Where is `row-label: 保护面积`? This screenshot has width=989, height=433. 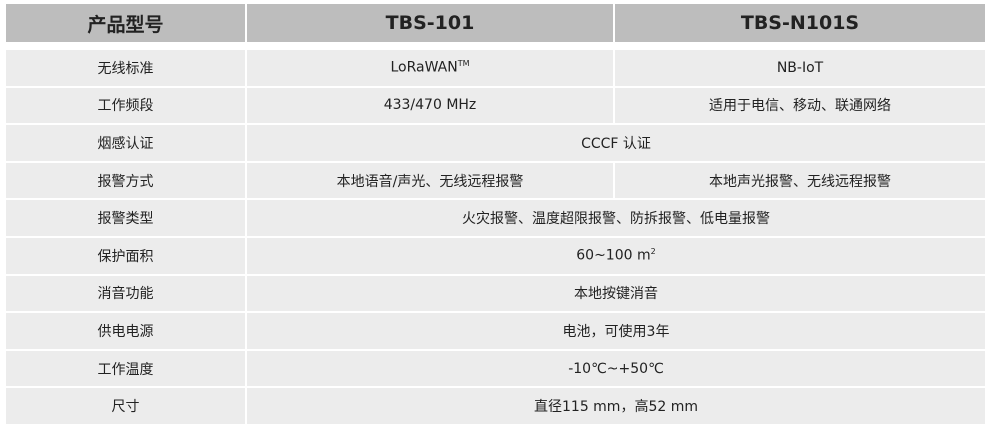 row-label: 保护面积 is located at coordinates (125, 255).